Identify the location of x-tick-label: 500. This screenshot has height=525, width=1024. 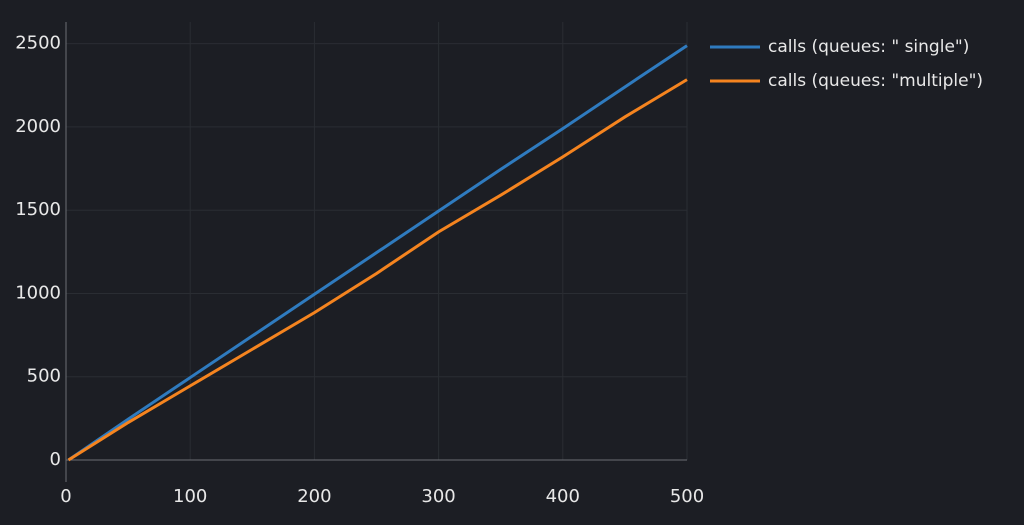
(687, 496).